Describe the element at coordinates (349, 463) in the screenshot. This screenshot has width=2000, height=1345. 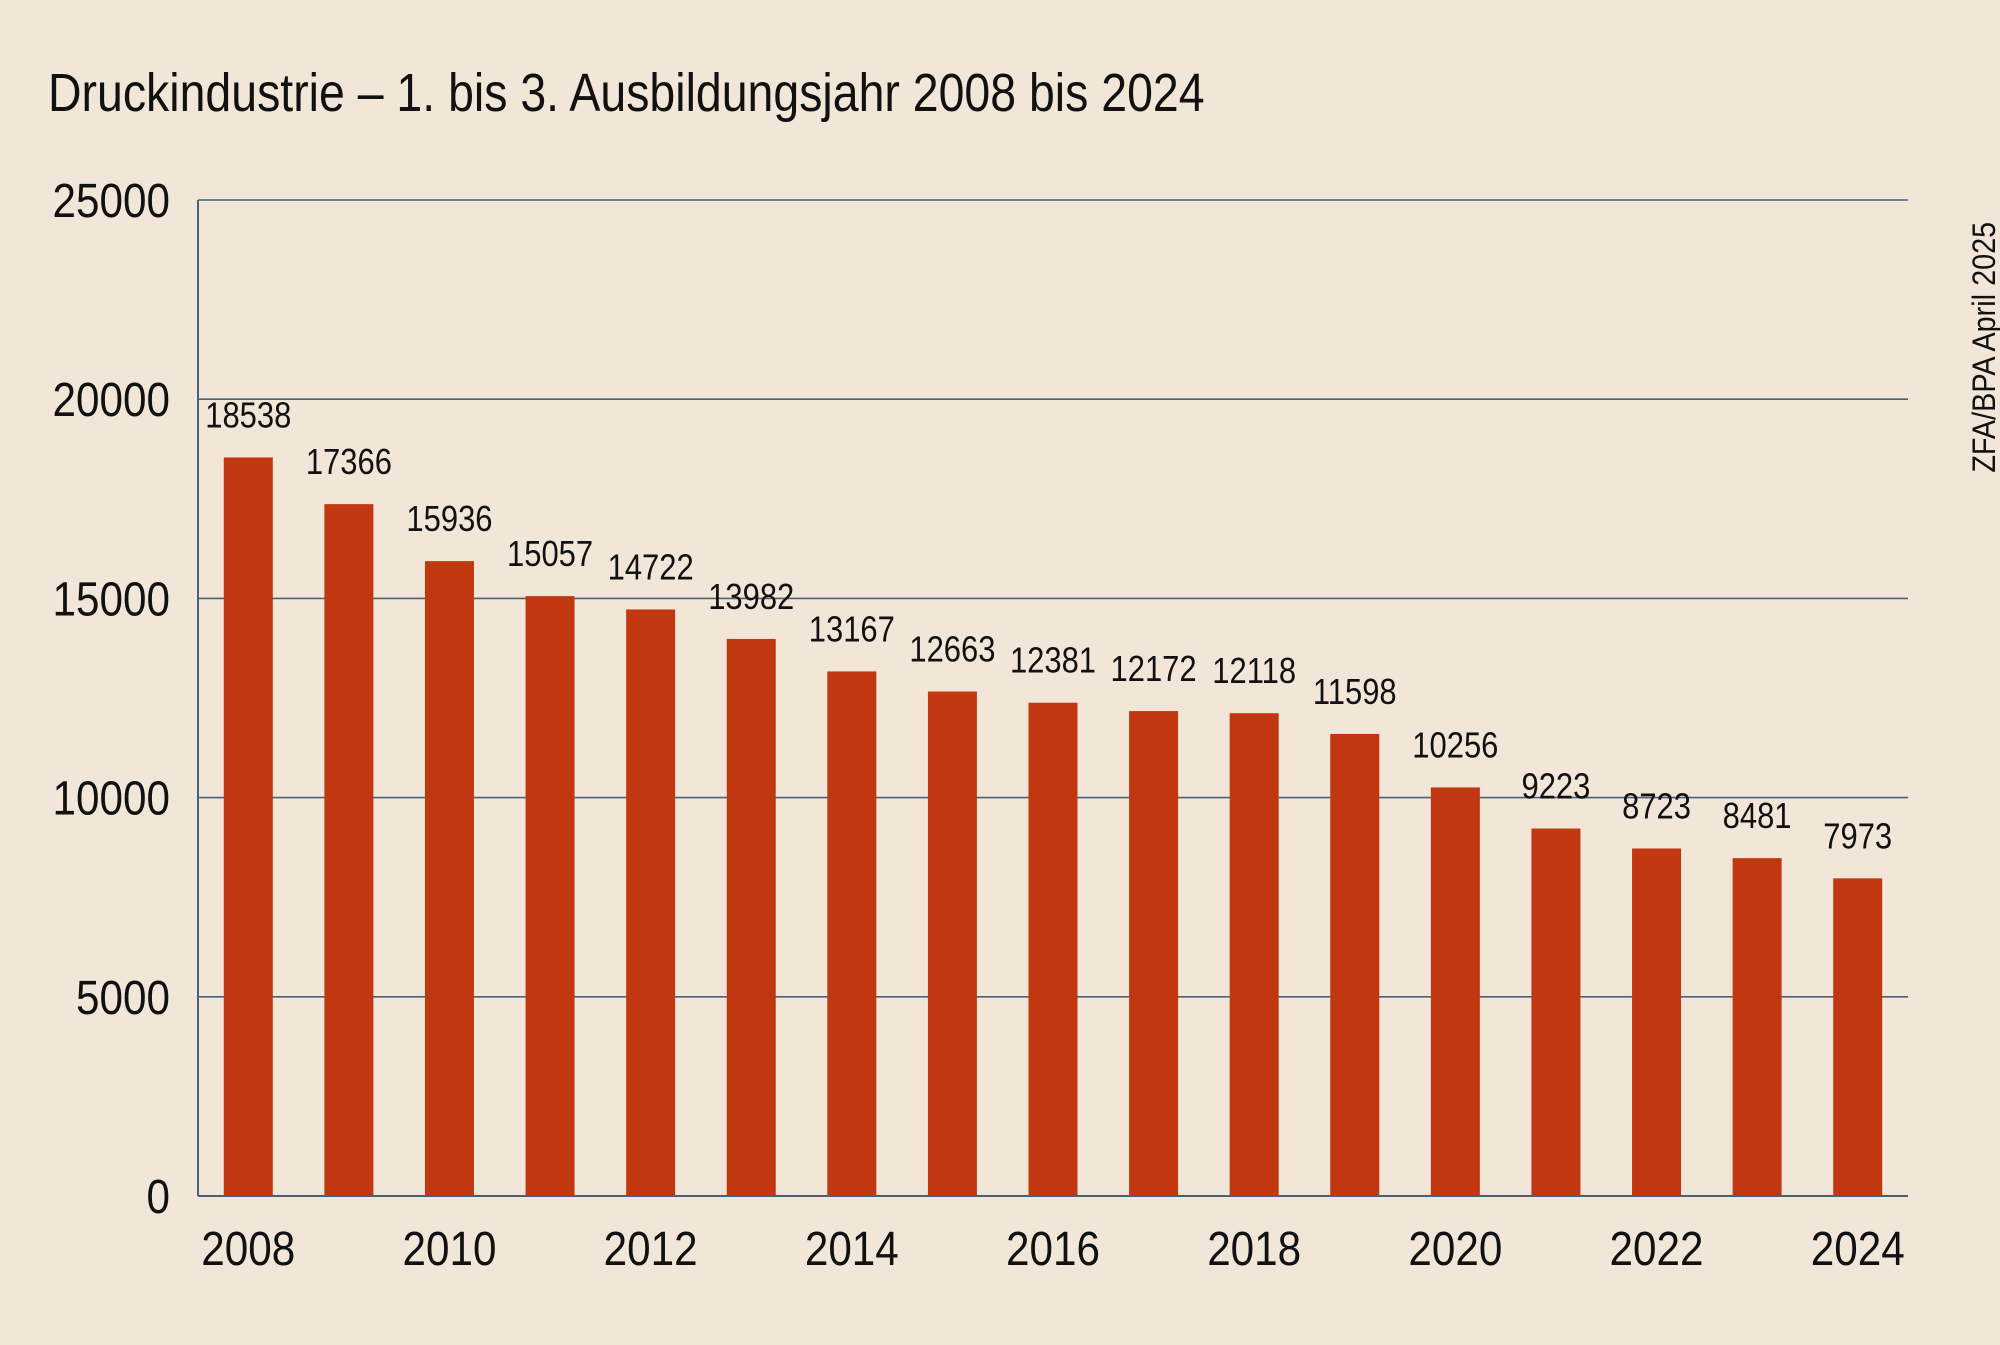
I see `value-label: 17366` at that location.